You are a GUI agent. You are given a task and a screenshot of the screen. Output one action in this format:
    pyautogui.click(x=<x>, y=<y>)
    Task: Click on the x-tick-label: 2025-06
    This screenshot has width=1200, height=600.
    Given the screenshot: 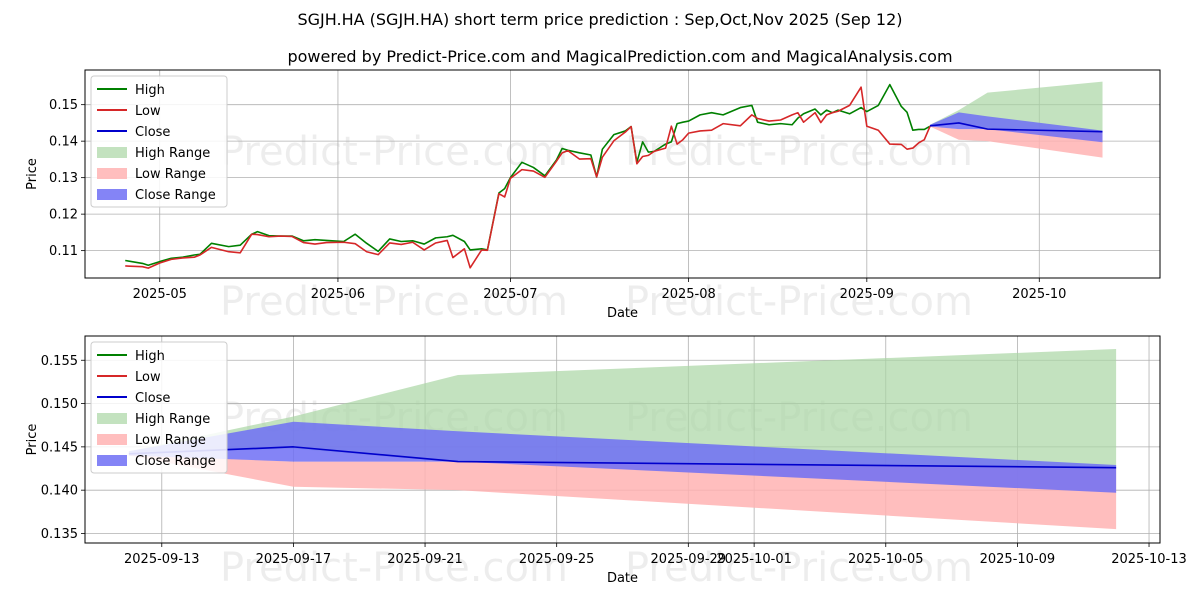 What is the action you would take?
    pyautogui.click(x=338, y=294)
    